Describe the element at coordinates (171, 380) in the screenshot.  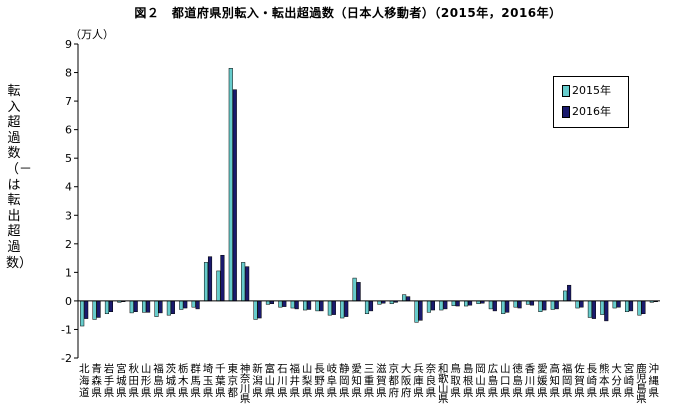
I see `category-label: 茨城県` at that location.